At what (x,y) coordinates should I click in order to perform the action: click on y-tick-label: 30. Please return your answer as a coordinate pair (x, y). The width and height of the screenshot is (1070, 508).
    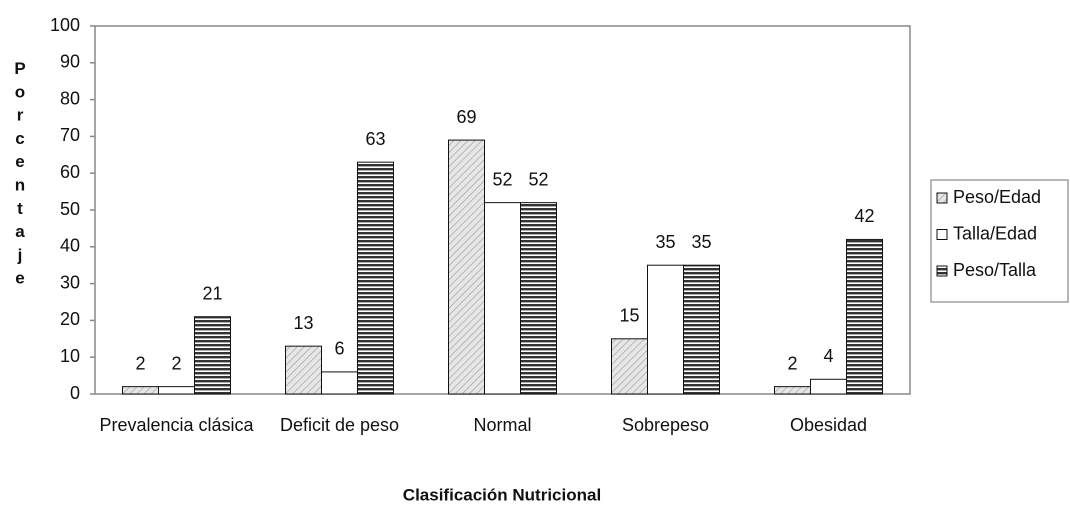
    Looking at the image, I should click on (70, 282).